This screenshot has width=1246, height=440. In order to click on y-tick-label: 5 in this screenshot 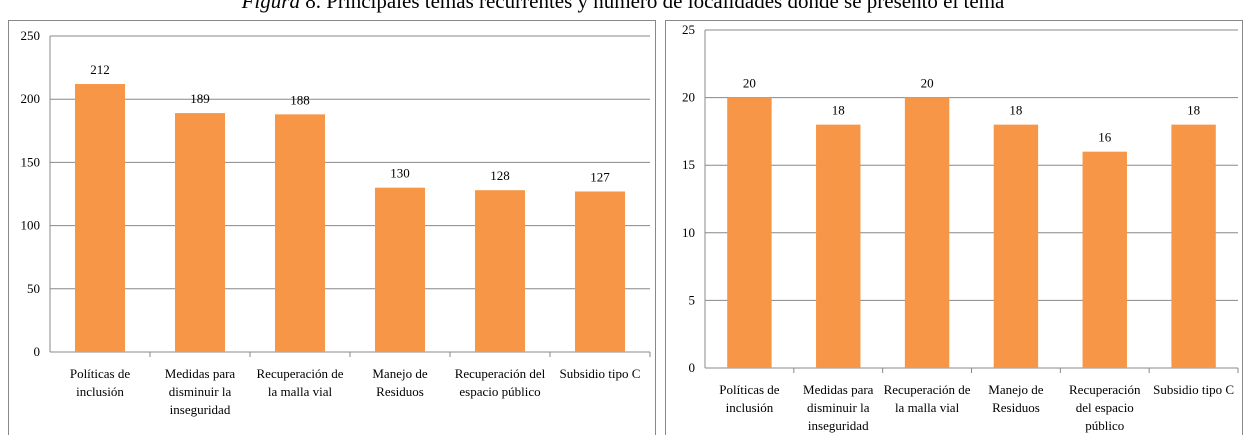, I will do `click(692, 299)`.